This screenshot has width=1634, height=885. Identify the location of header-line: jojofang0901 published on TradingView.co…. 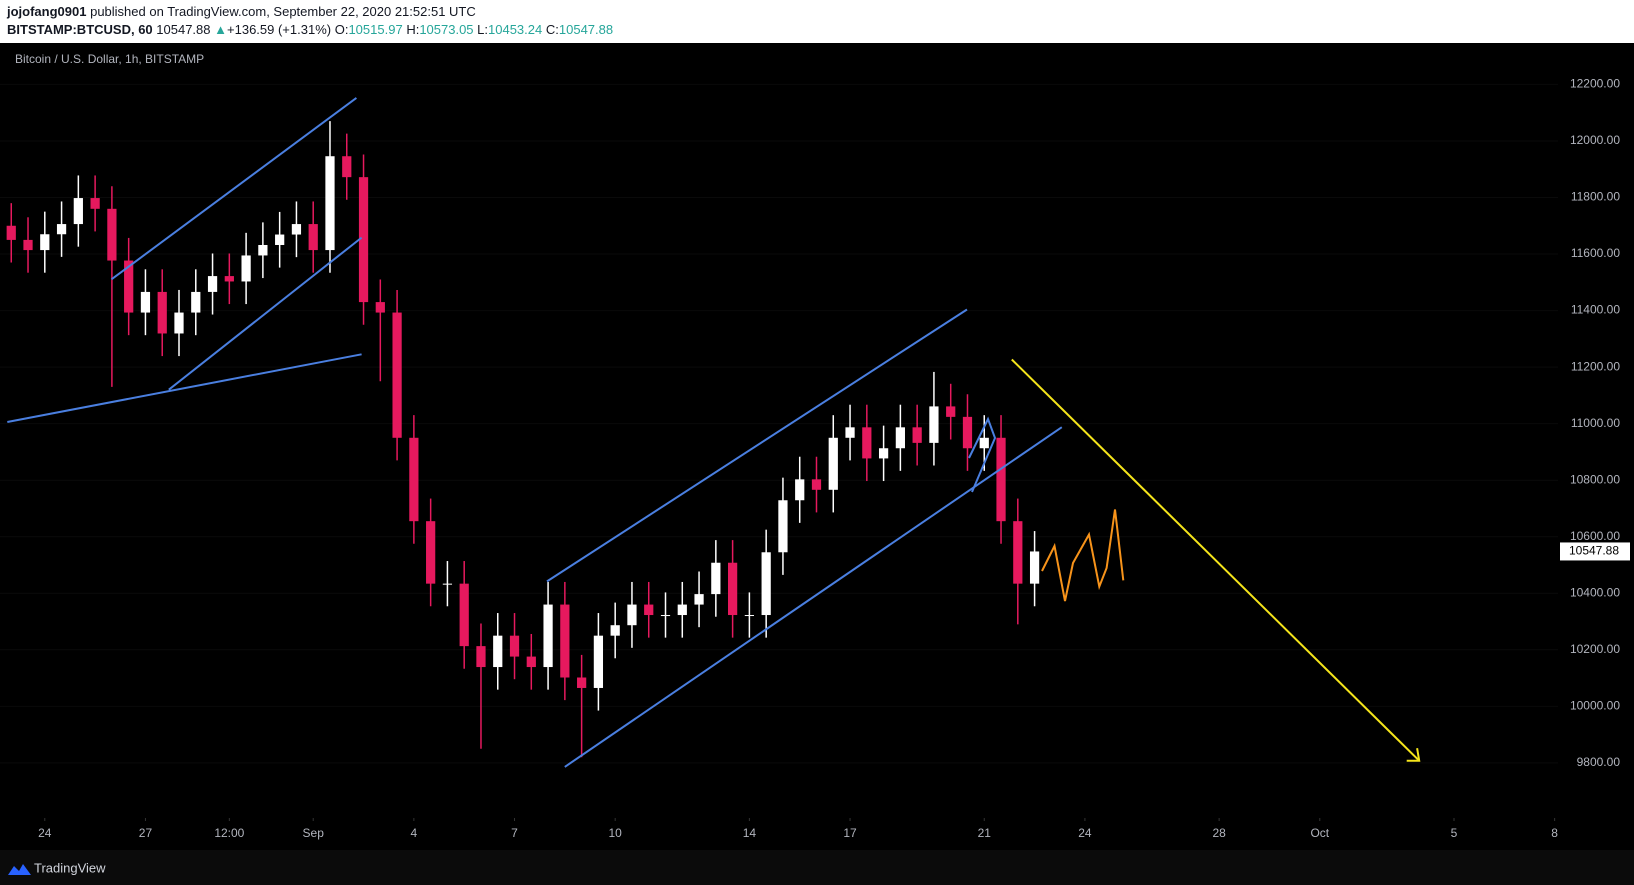
(820, 12).